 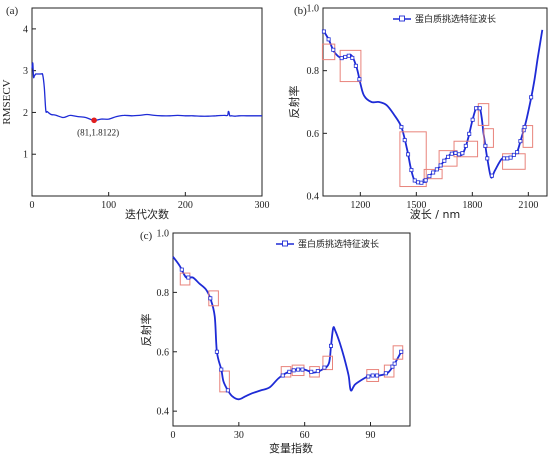 What do you see at coordinates (25, 71) in the screenshot?
I see `y-tick-label: 3` at bounding box center [25, 71].